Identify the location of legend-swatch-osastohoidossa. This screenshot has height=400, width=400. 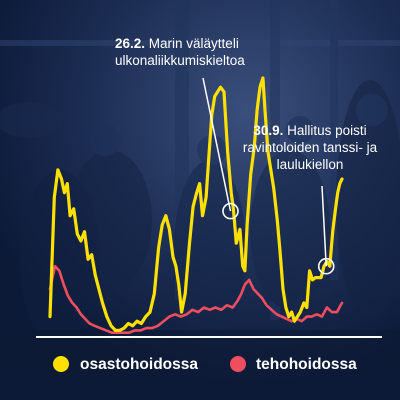
(61, 364).